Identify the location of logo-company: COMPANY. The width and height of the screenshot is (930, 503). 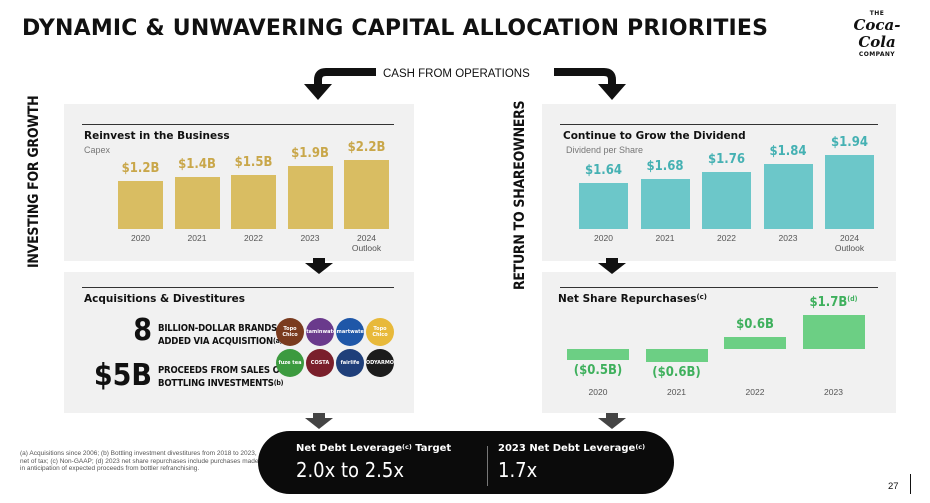
(877, 54).